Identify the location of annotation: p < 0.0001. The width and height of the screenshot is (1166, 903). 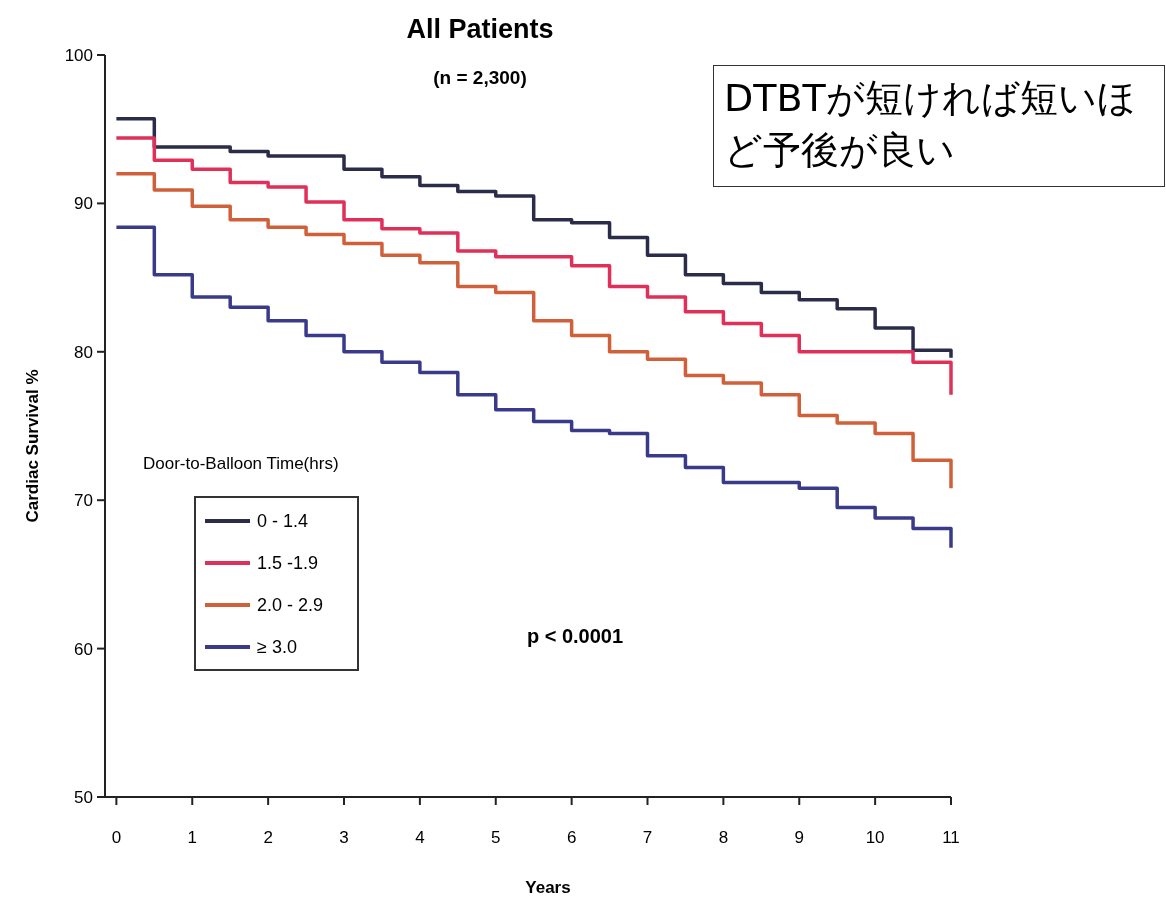
(575, 636).